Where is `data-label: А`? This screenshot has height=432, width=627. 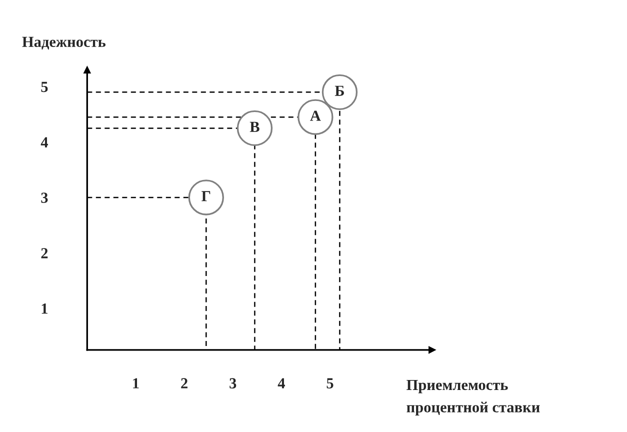 data-label: А is located at coordinates (315, 115).